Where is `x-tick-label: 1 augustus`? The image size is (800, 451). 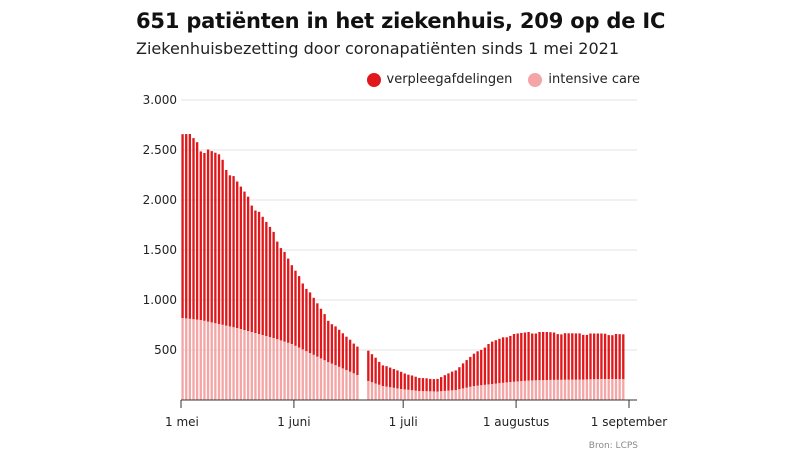
x-tick-label: 1 augustus is located at coordinates (516, 422).